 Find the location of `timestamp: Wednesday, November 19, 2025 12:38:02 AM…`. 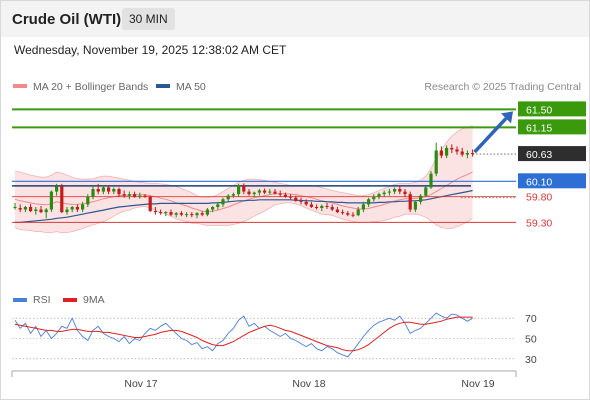

timestamp: Wednesday, November 19, 2025 12:38:02 AM… is located at coordinates (150, 50).